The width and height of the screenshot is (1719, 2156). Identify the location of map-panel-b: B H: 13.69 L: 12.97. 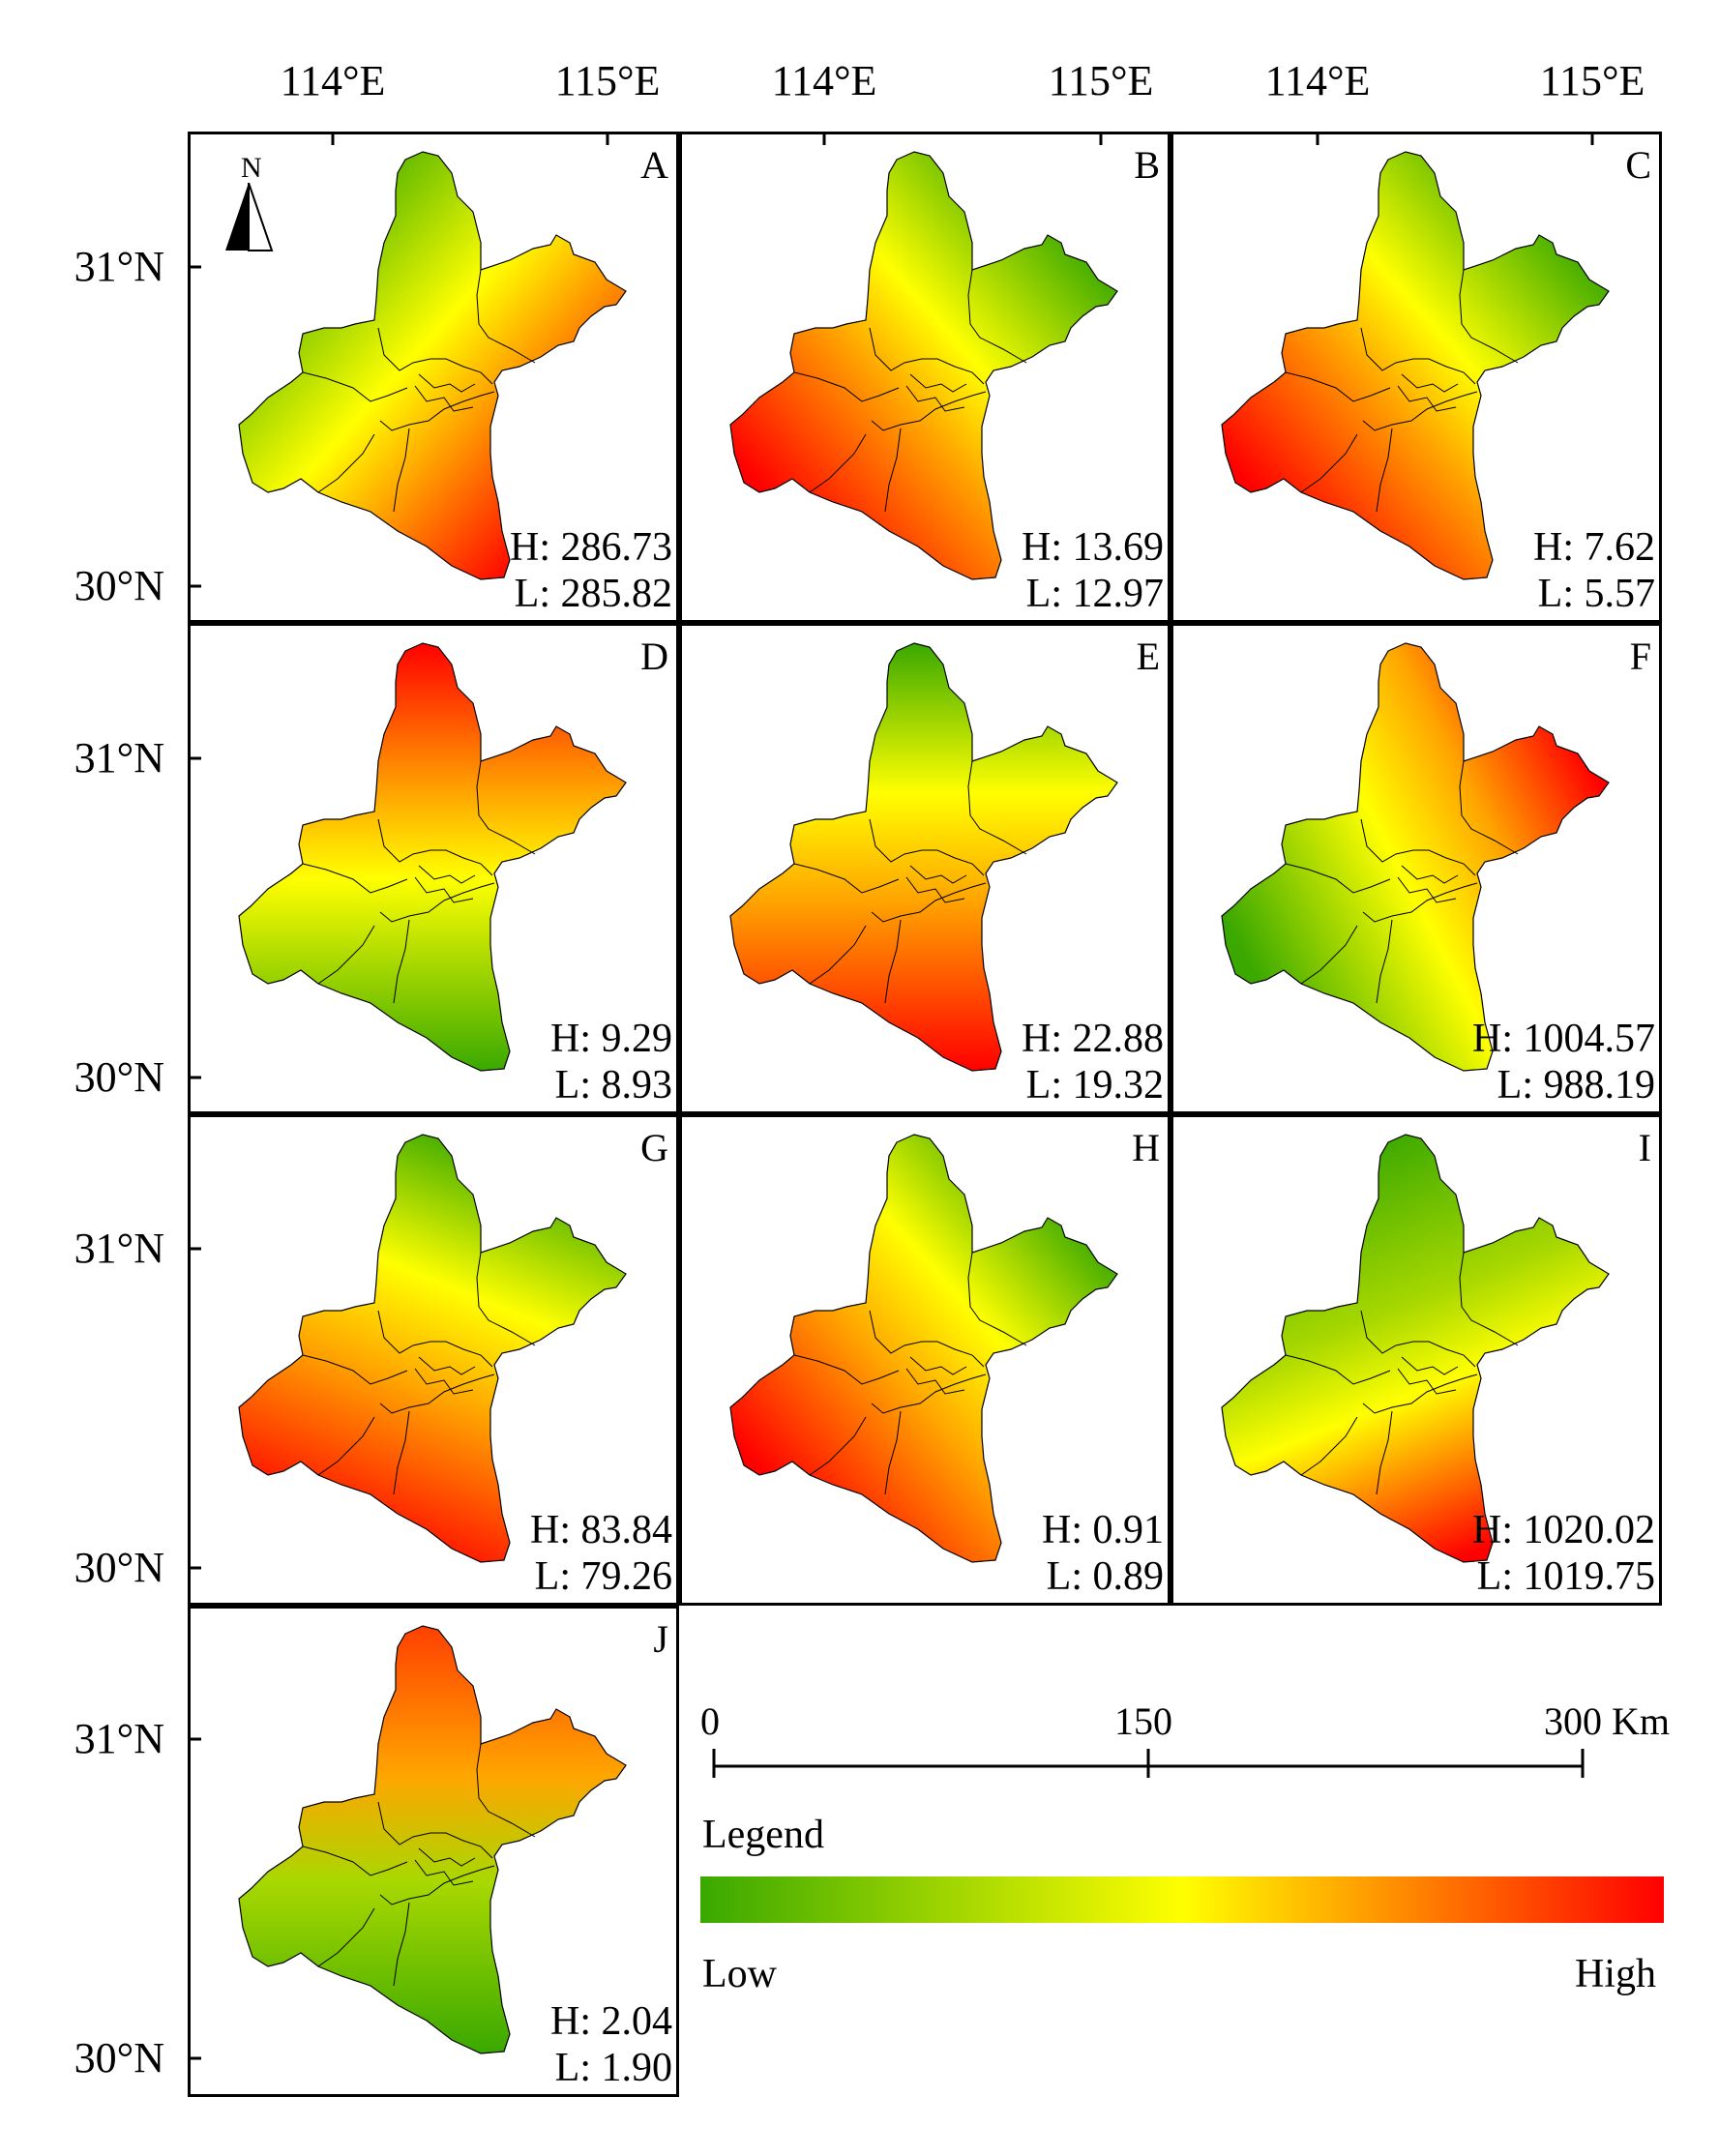
(925, 377).